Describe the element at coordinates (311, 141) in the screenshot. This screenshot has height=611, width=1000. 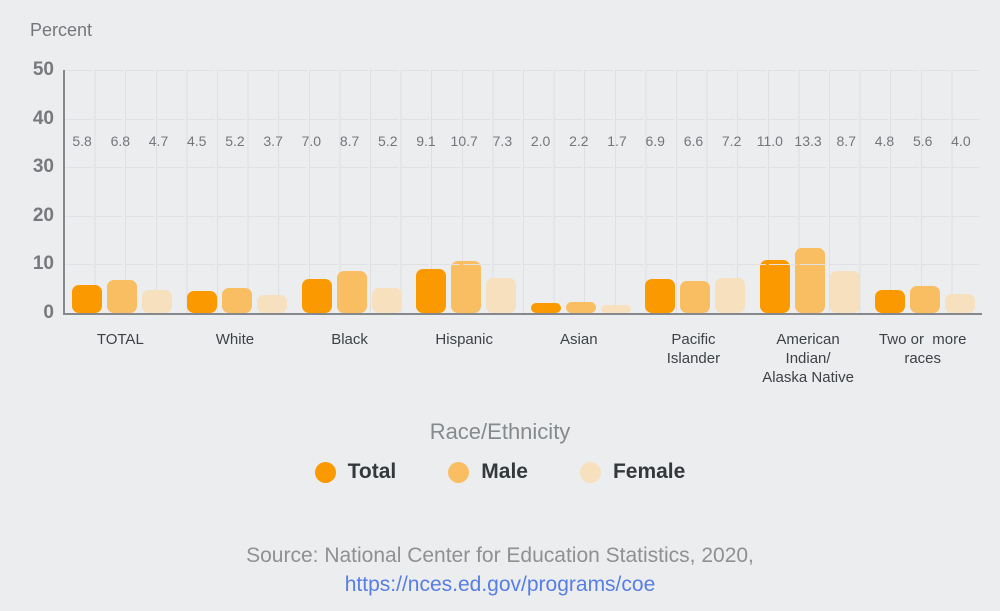
I see `value-label: 7.0` at that location.